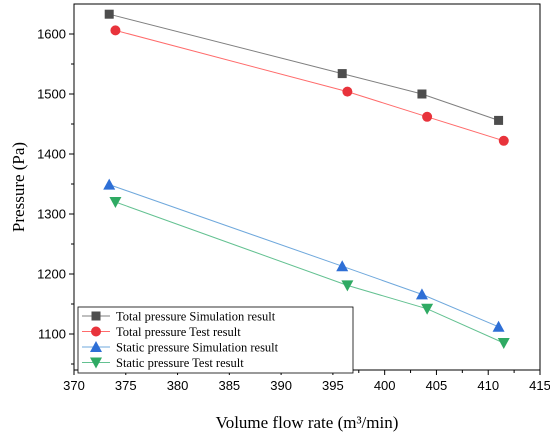 Image resolution: width=550 pixels, height=437 pixels. Describe the element at coordinates (18, 187) in the screenshot. I see `y-axis-title: Pressure (Pa)` at that location.